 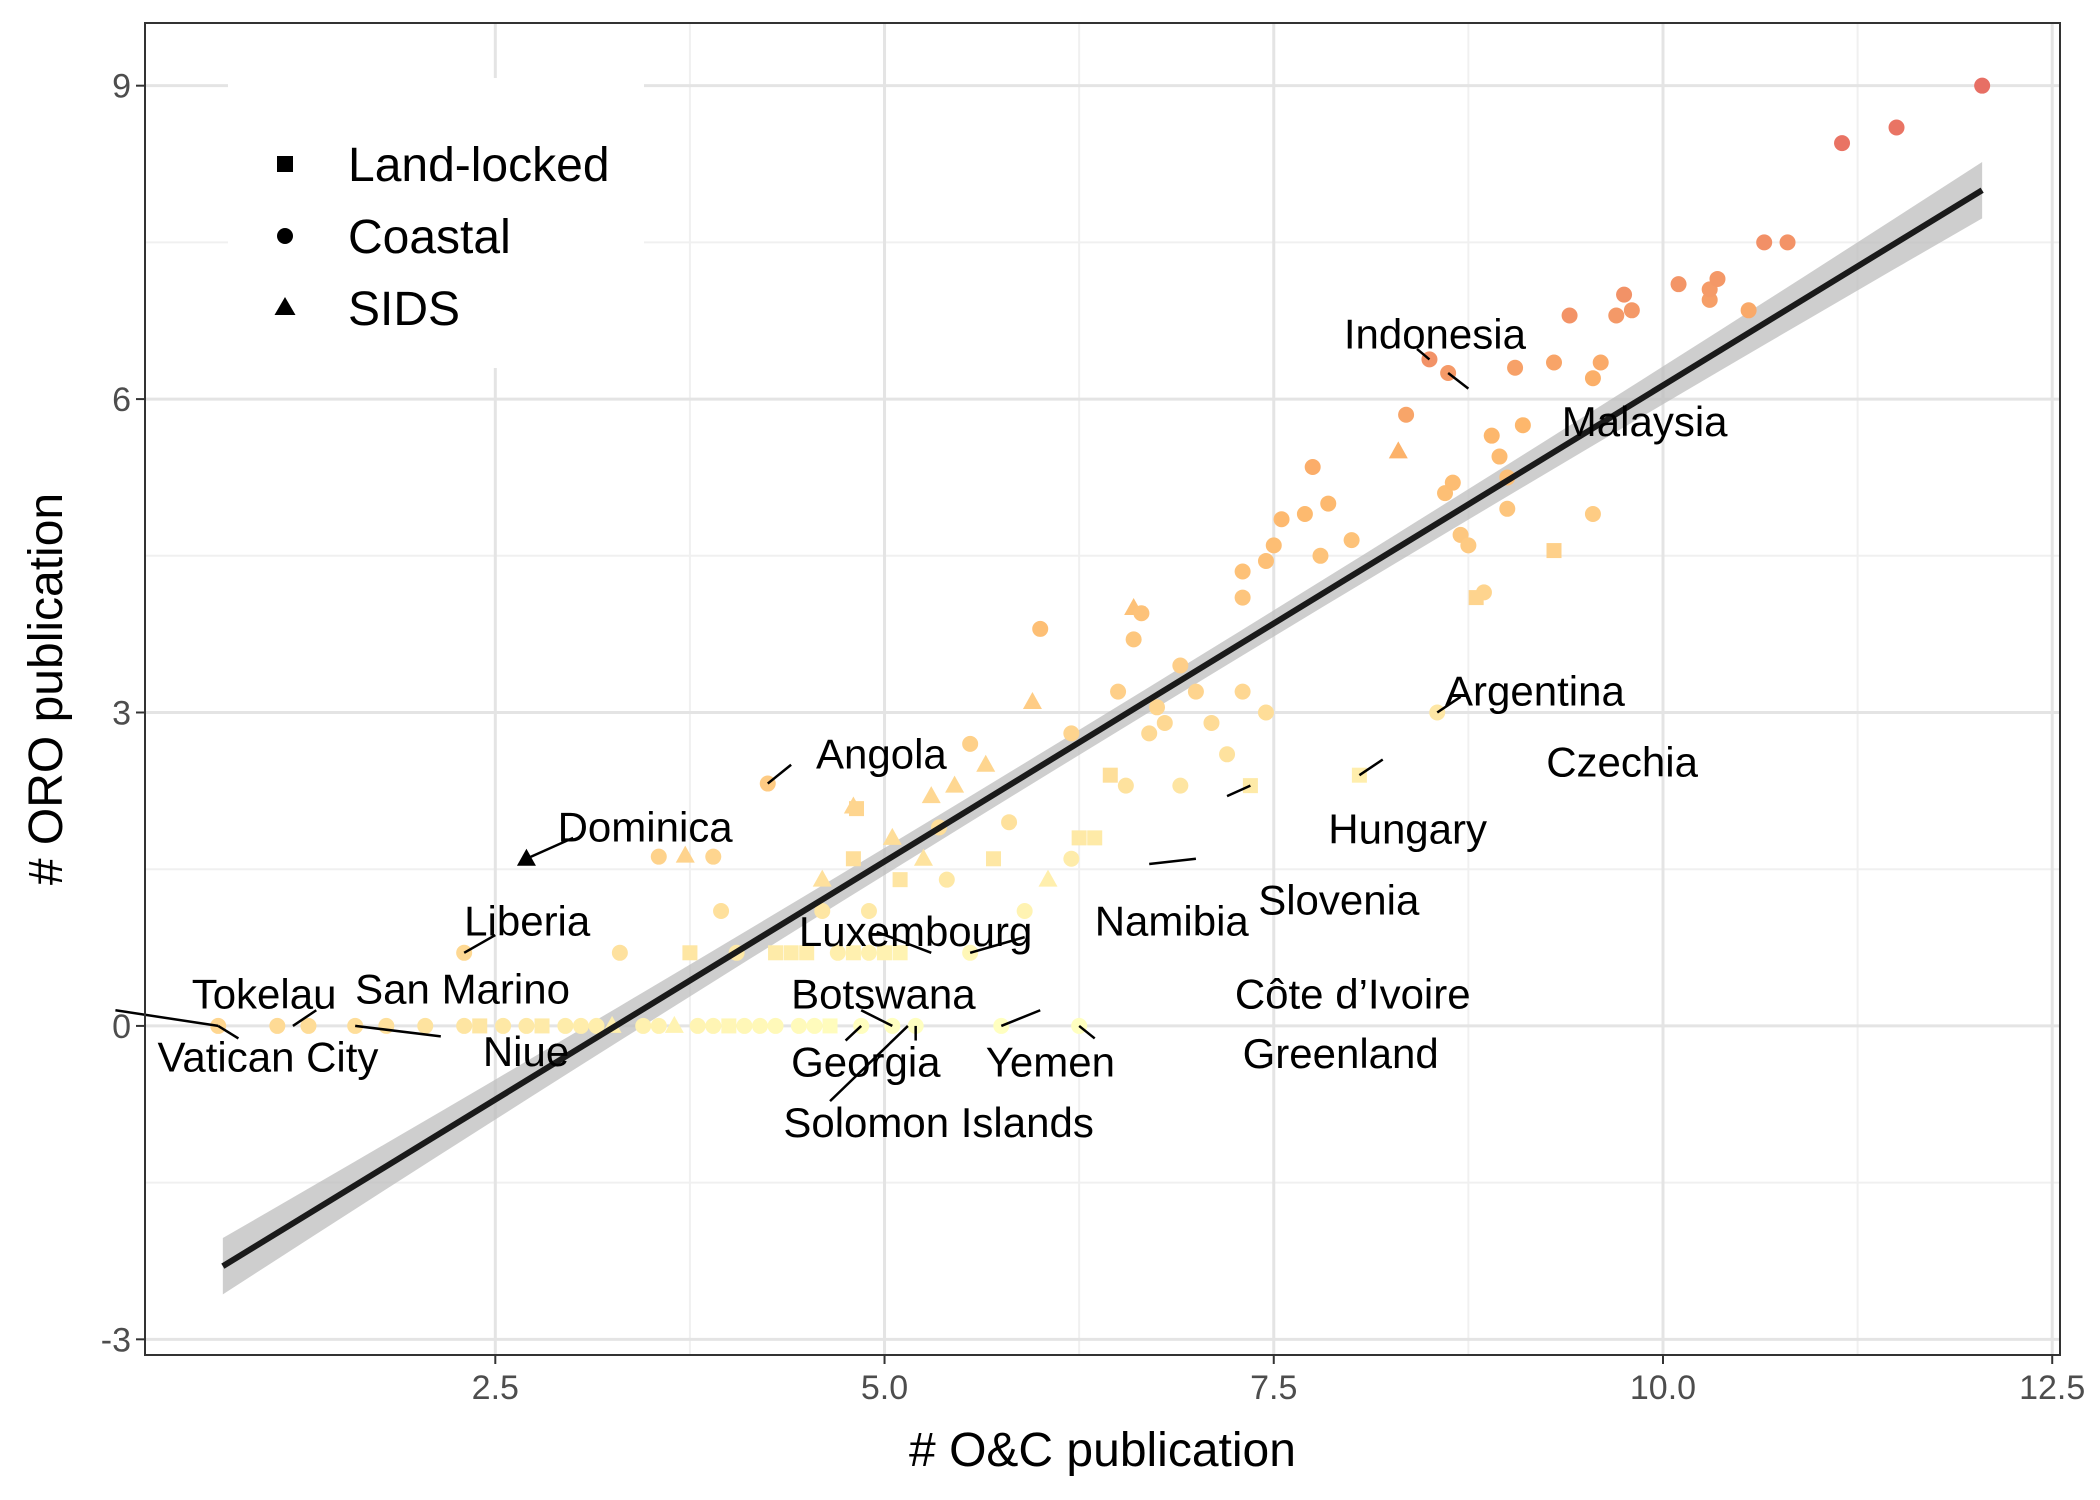 I want to click on x-tick-label: 7.5, so click(x=1273, y=1388).